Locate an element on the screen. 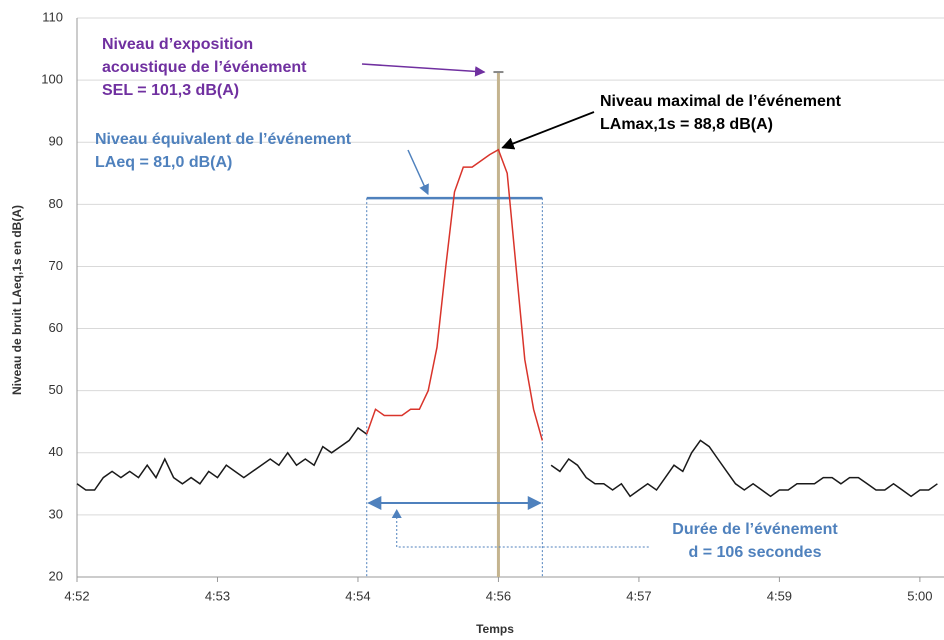 The height and width of the screenshot is (640, 944). laeq-annotation: Niveau équivalent de l’événement is located at coordinates (223, 139).